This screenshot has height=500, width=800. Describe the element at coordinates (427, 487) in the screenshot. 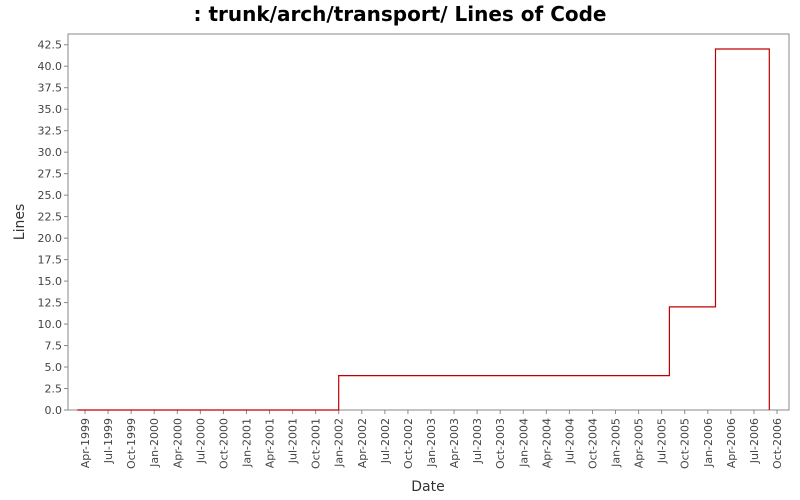

I see `x-axis-label: Date` at that location.